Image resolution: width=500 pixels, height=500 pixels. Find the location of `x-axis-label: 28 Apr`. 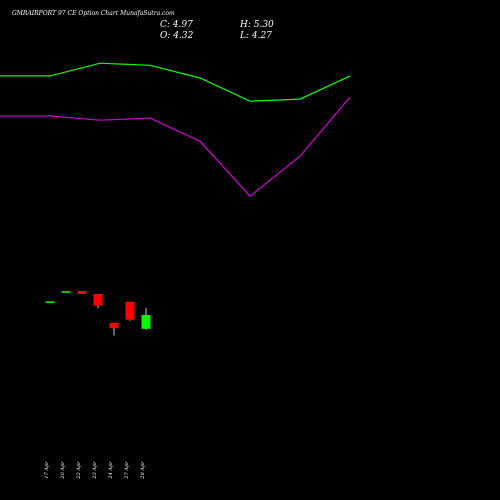

x-axis-label: 28 Apr is located at coordinates (143, 470).